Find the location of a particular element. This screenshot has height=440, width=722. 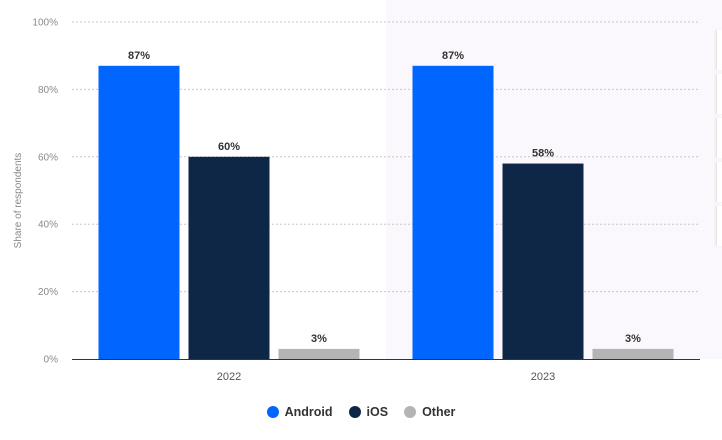

legend-label-other: Other is located at coordinates (439, 412).